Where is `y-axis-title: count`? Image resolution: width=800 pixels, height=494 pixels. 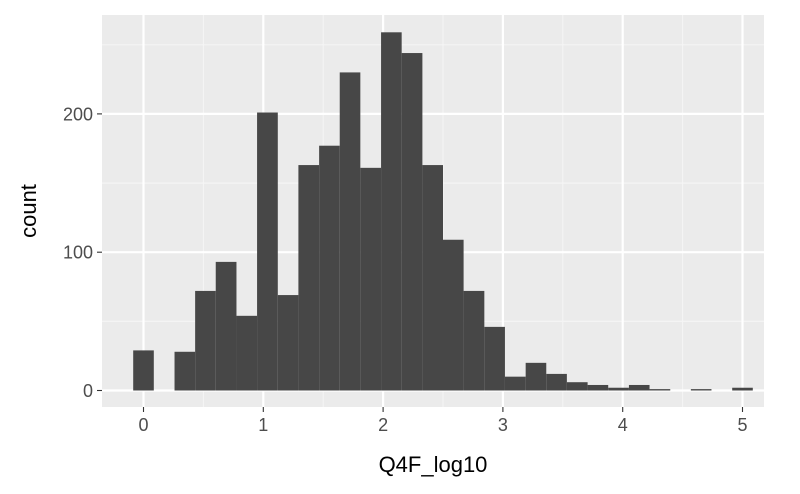
y-axis-title: count is located at coordinates (28, 211).